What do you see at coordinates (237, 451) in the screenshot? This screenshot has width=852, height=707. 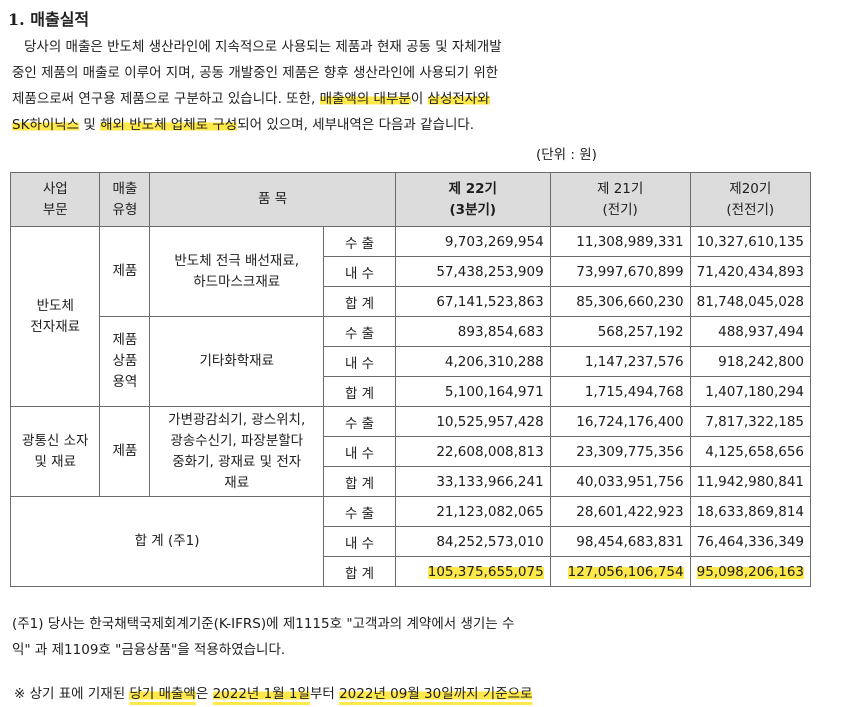 I see `item-cell: 가변광감쇠기, 광스위치, 광송수신기, 파장분할다 중화기, 광재료 및 전자 재료` at bounding box center [237, 451].